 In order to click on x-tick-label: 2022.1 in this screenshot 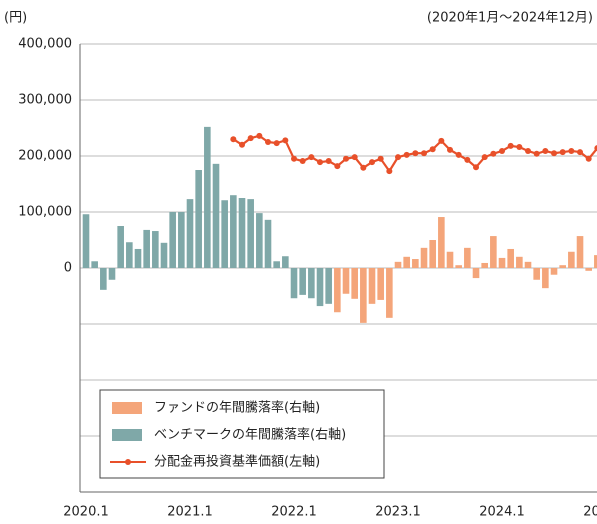, I will do `click(294, 512)`.